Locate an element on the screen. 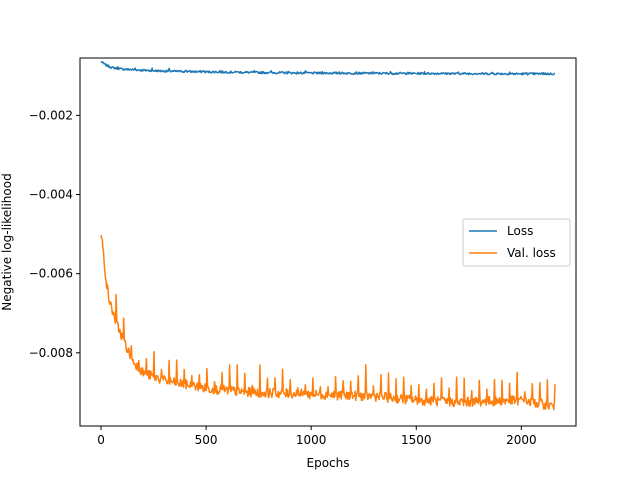 Image resolution: width=640 pixels, height=480 pixels. x-axis: 0 500 1000 1500 2000 is located at coordinates (317, 436).